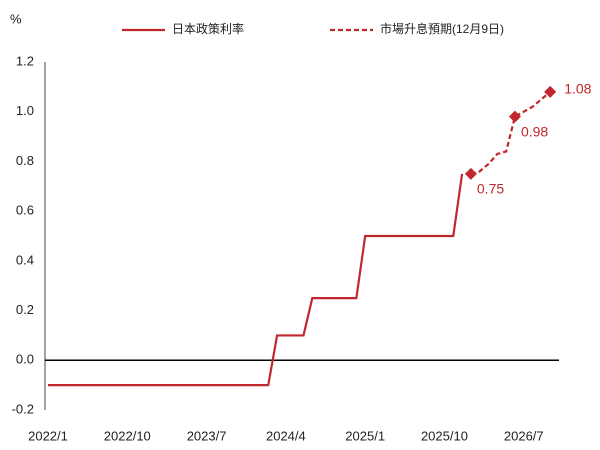 The image size is (600, 450). Describe the element at coordinates (127, 435) in the screenshot. I see `x-tick-label: 2022/10` at that location.